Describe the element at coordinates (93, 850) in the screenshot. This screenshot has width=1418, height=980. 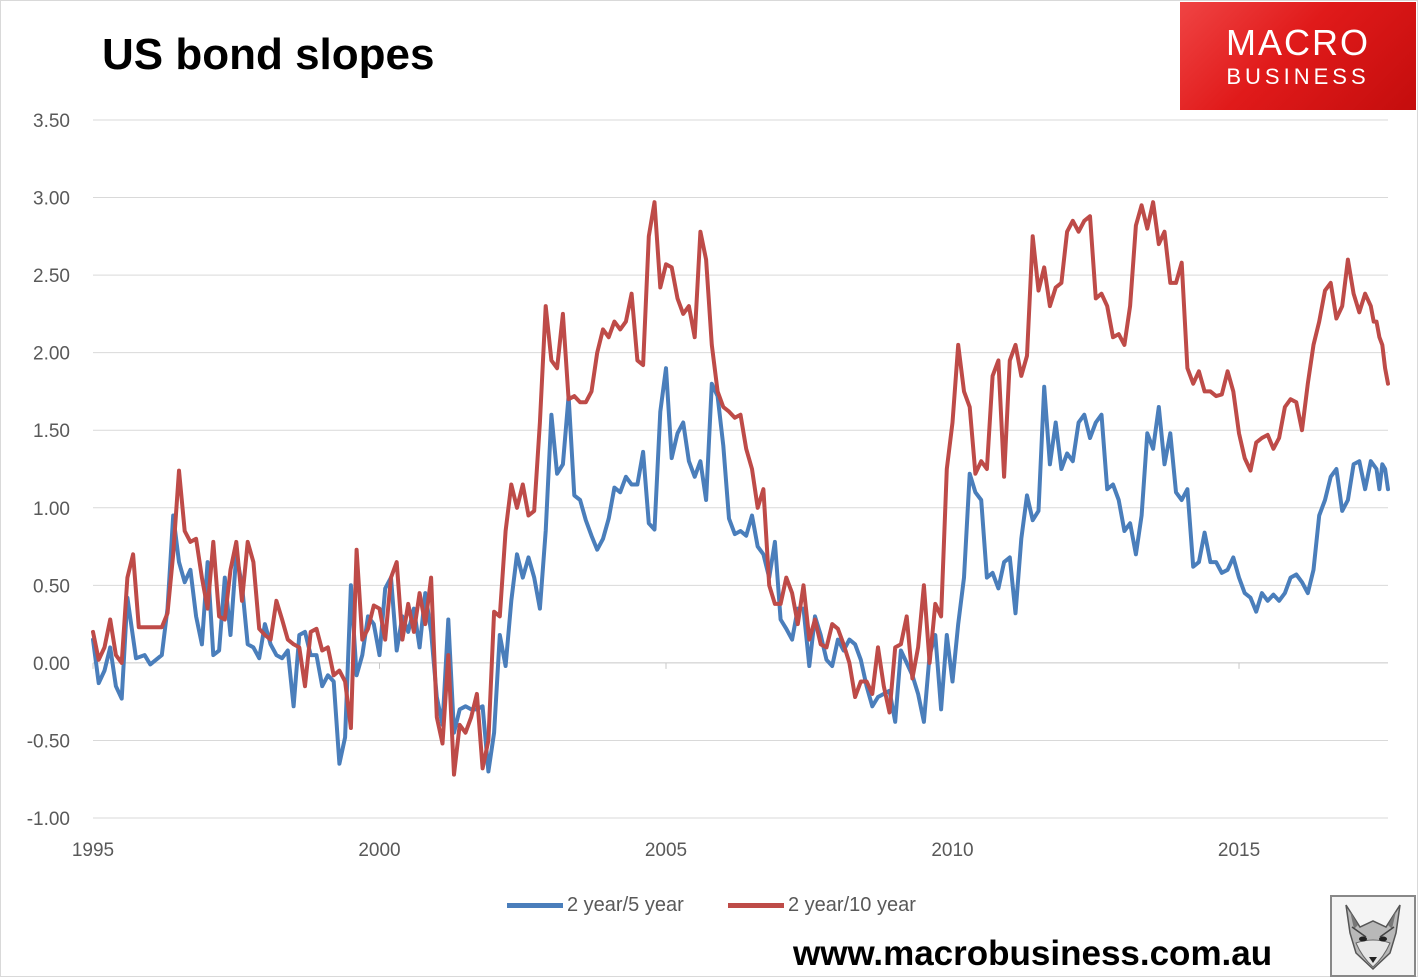
I see `x-tick-label: 1995` at that location.